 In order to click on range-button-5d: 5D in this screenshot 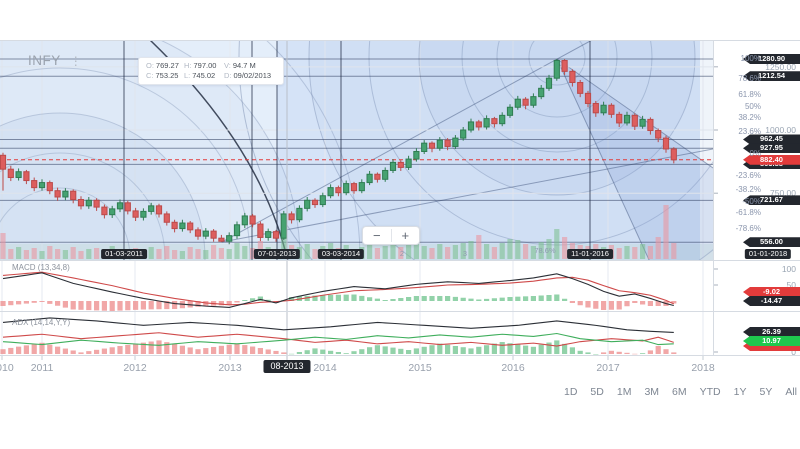, I will do `click(597, 392)`.